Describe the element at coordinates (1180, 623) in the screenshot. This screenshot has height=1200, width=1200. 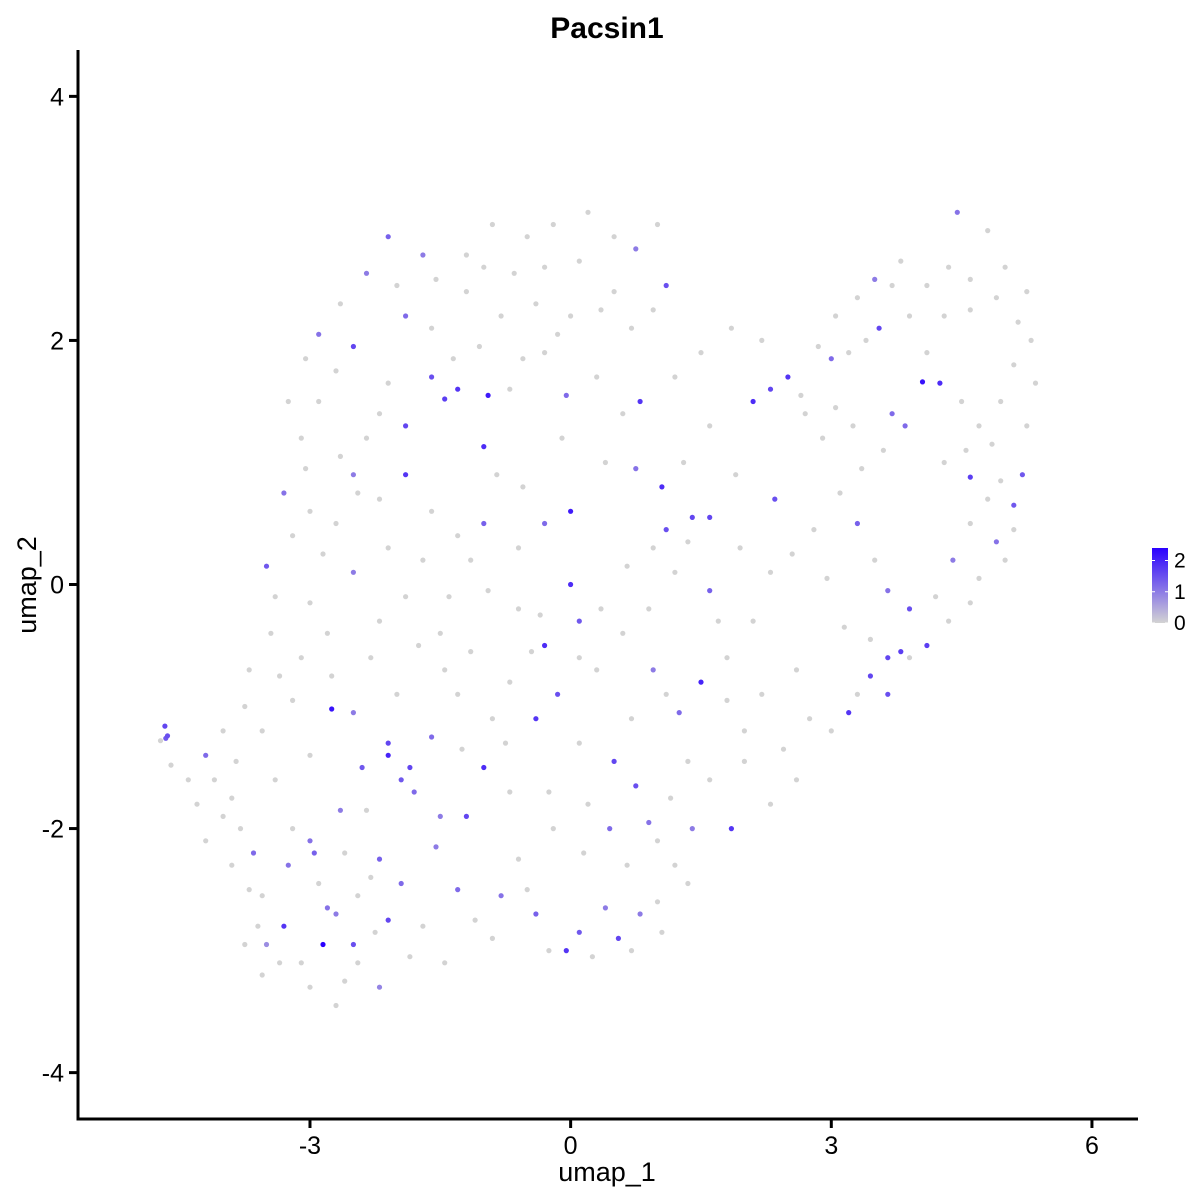
I see `colorbar-tick-label: 0` at that location.